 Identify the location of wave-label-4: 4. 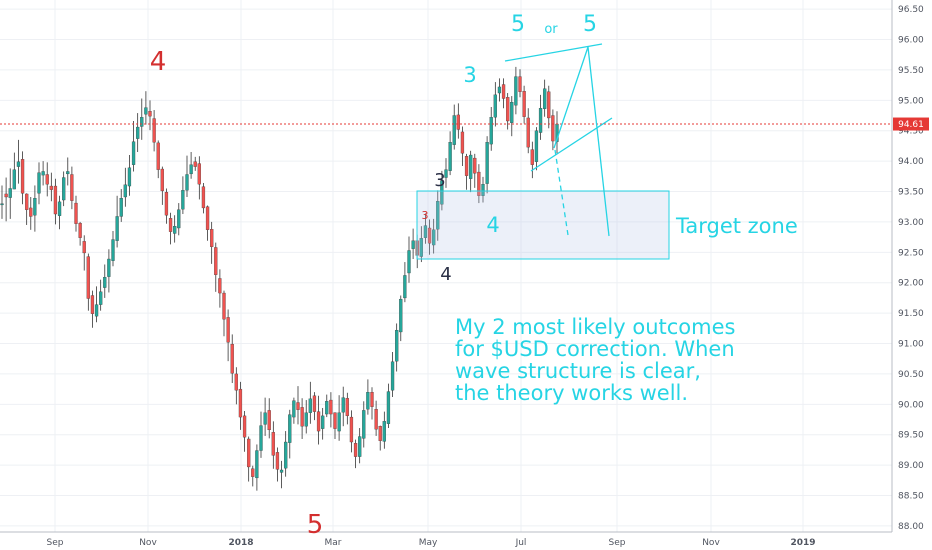
(492, 225).